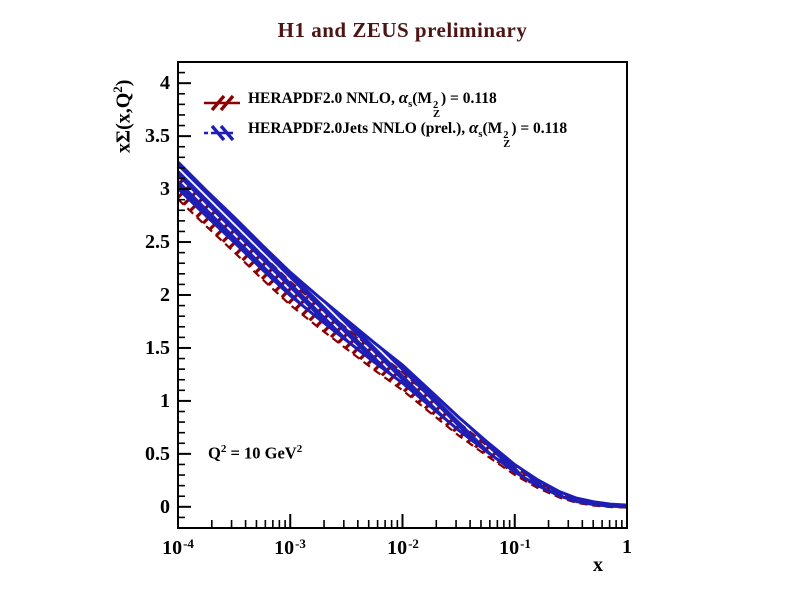  What do you see at coordinates (222, 103) in the screenshot?
I see `red-hatched-band-icon` at bounding box center [222, 103].